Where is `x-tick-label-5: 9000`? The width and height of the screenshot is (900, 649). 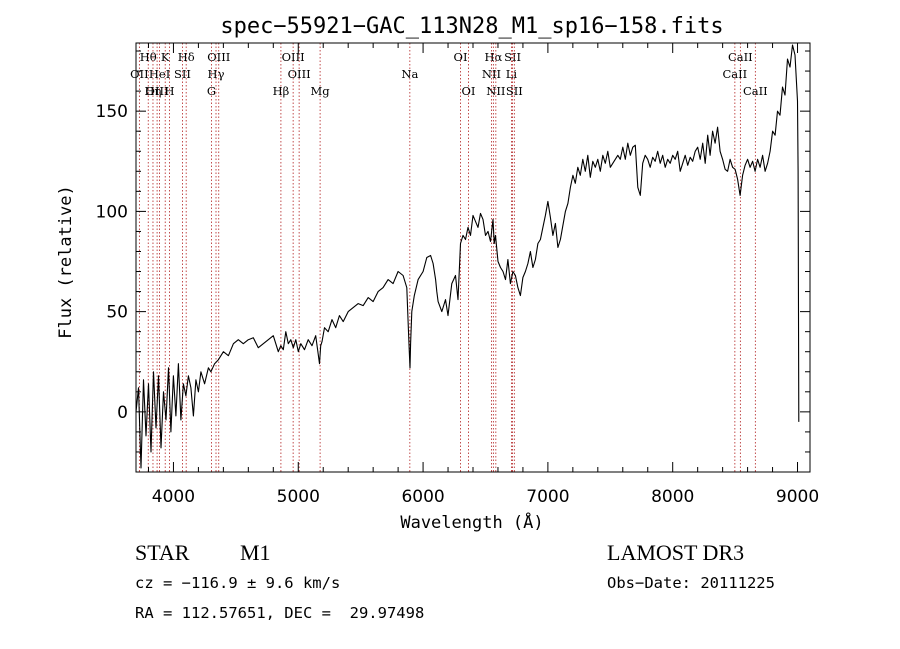 x-tick-label-5: 9000 is located at coordinates (797, 497).